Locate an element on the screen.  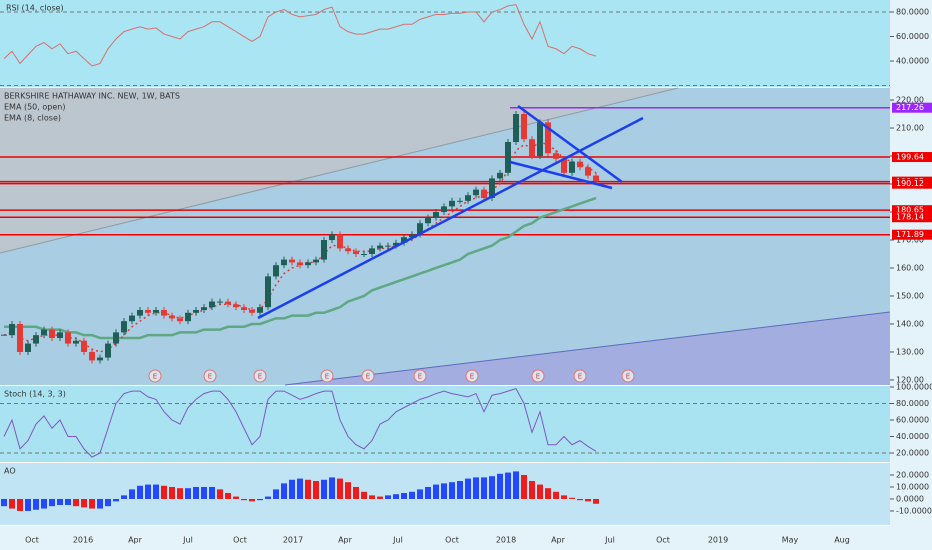
legend-entry: EMA (8, close) is located at coordinates (32, 118).